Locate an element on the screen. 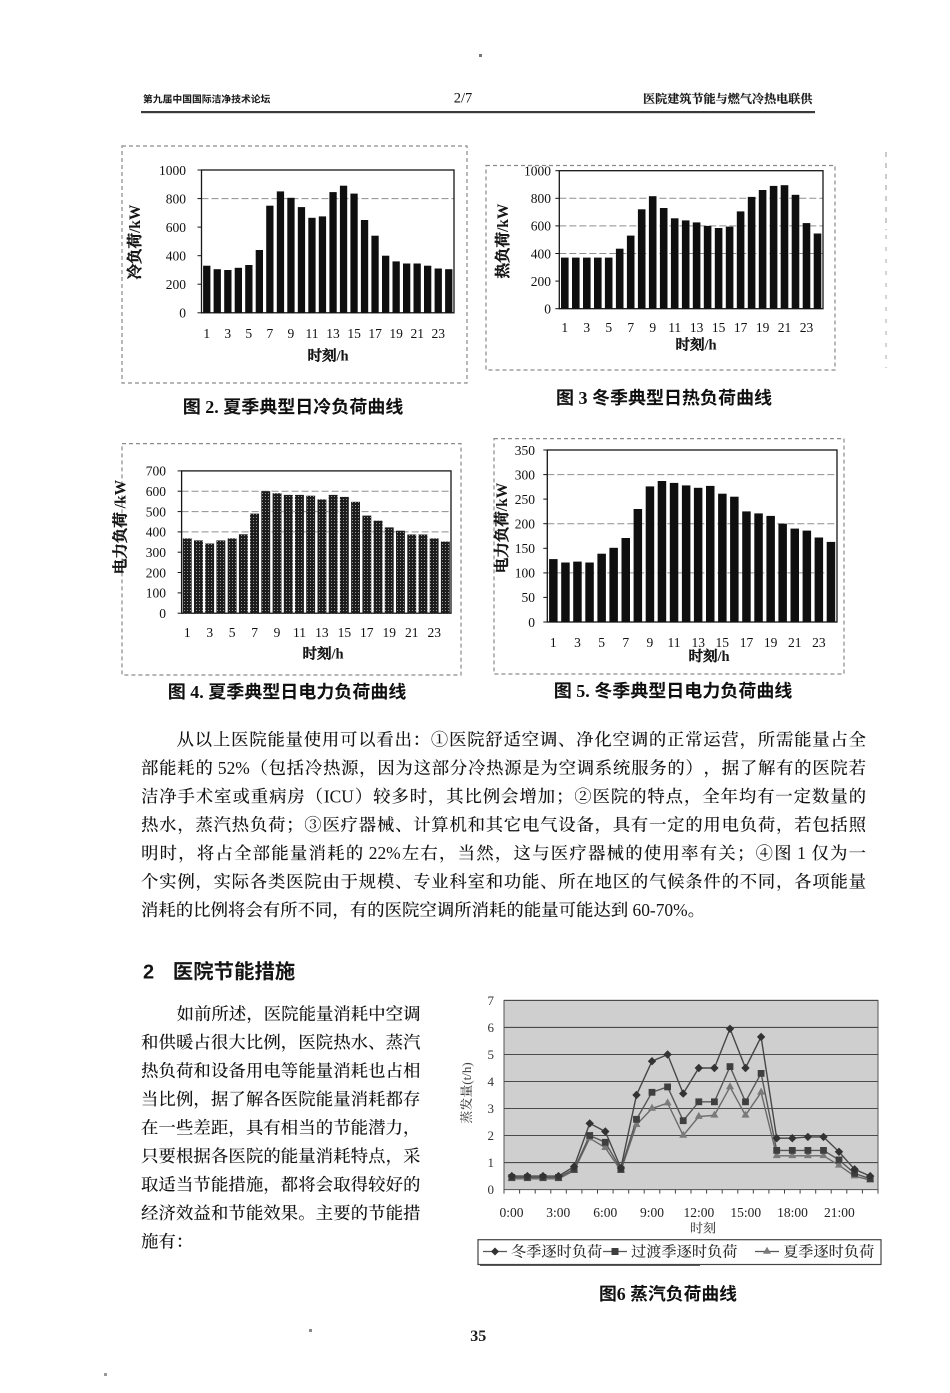 The width and height of the screenshot is (950, 1393). svg-text: 12:00 is located at coordinates (699, 1212).